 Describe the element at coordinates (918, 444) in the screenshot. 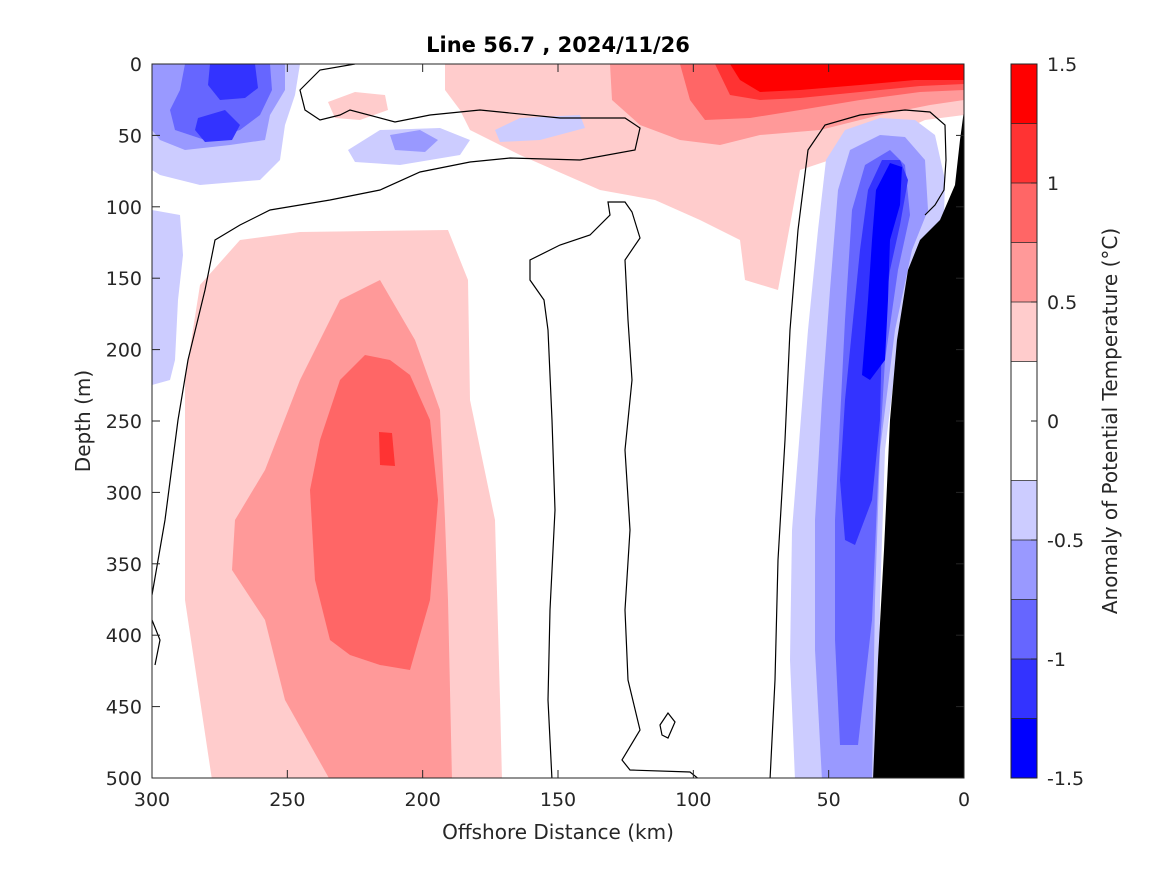

I see `seafloor-mask` at that location.